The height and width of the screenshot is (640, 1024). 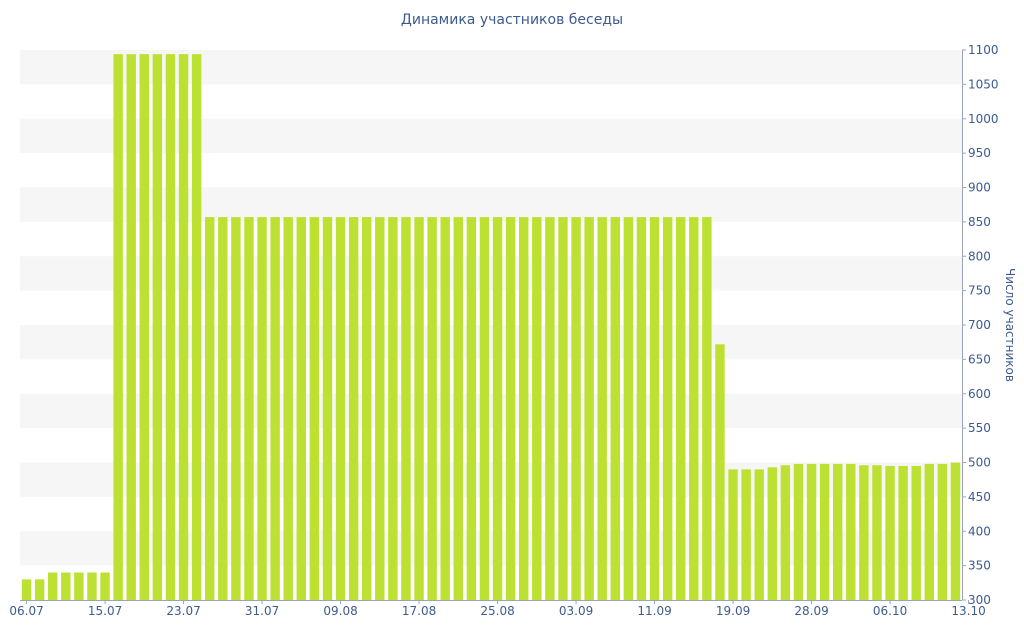 I want to click on x-tick-label: 06.07, so click(x=26, y=611).